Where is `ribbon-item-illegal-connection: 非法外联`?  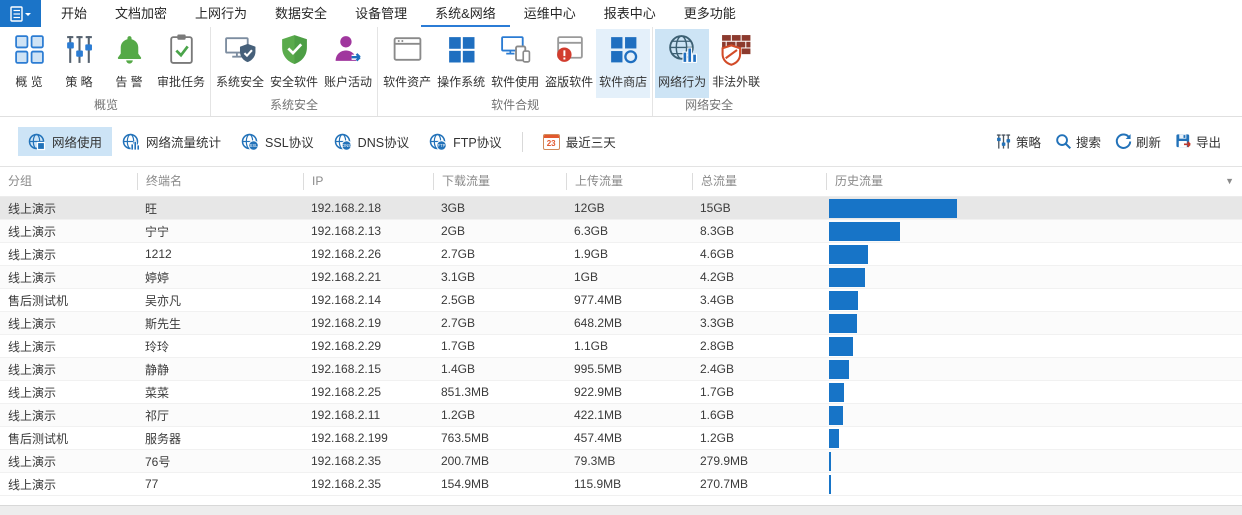 ribbon-item-illegal-connection: 非法外联 is located at coordinates (736, 63).